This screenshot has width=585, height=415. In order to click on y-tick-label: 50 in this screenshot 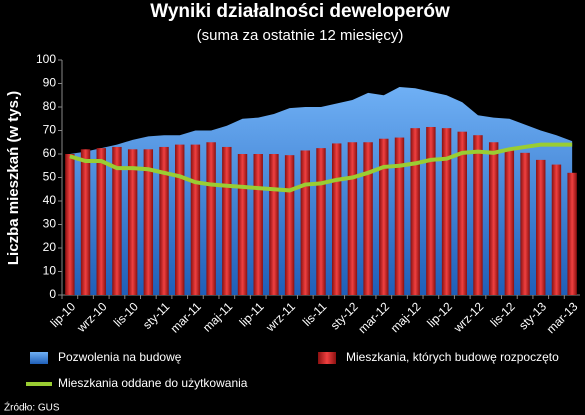, I will do `click(50, 177)`.